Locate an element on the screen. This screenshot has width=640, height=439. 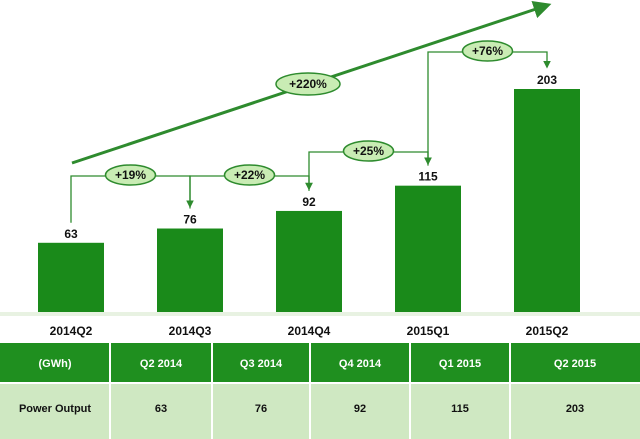
growth-label: +76% is located at coordinates (487, 51).